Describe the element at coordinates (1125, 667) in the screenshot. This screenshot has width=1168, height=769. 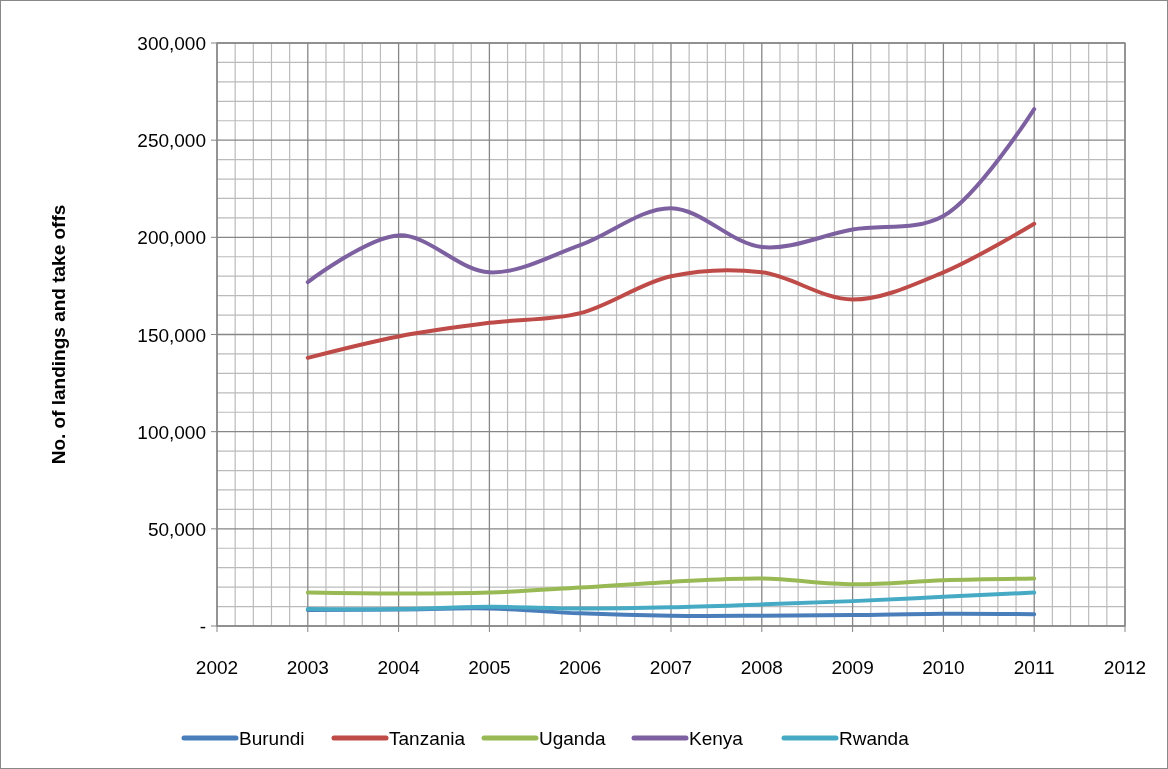
I see `x-tick-label: 2012` at that location.